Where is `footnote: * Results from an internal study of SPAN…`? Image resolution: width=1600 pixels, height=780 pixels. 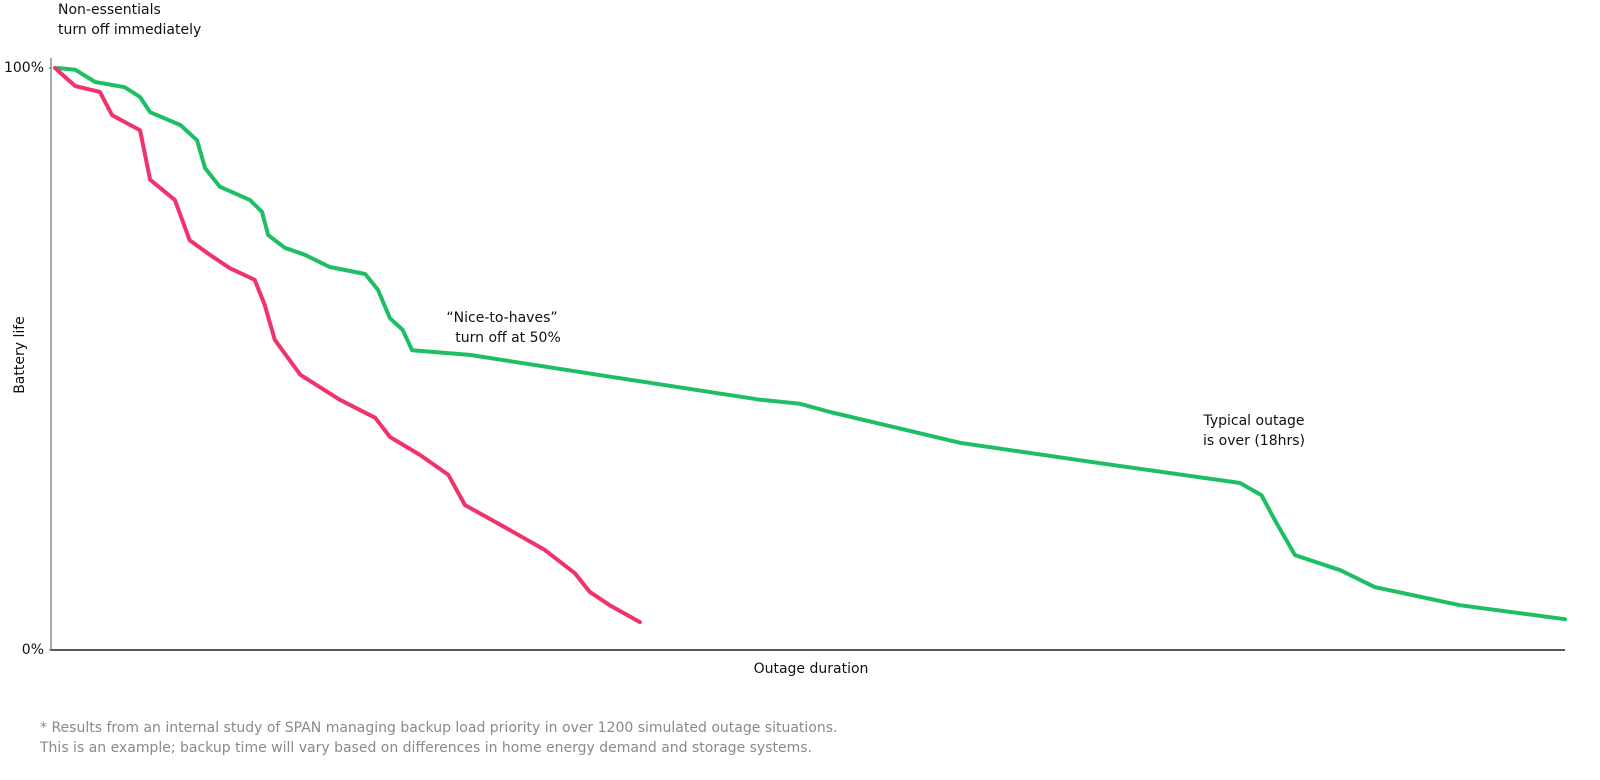
footnote: * Results from an internal study of SPAN… is located at coordinates (438, 728).